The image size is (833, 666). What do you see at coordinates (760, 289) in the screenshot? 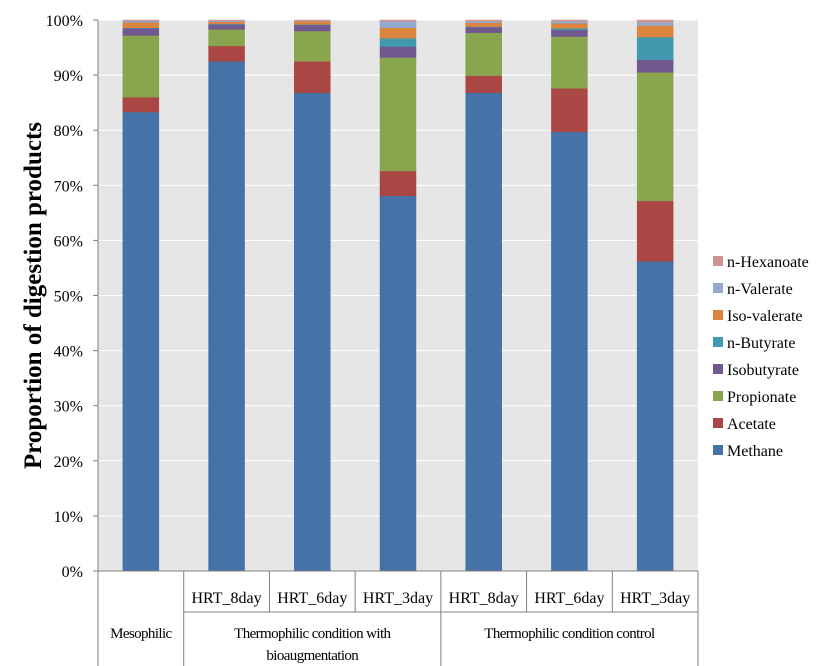
I see `legend-label: n-Valerate` at bounding box center [760, 289].